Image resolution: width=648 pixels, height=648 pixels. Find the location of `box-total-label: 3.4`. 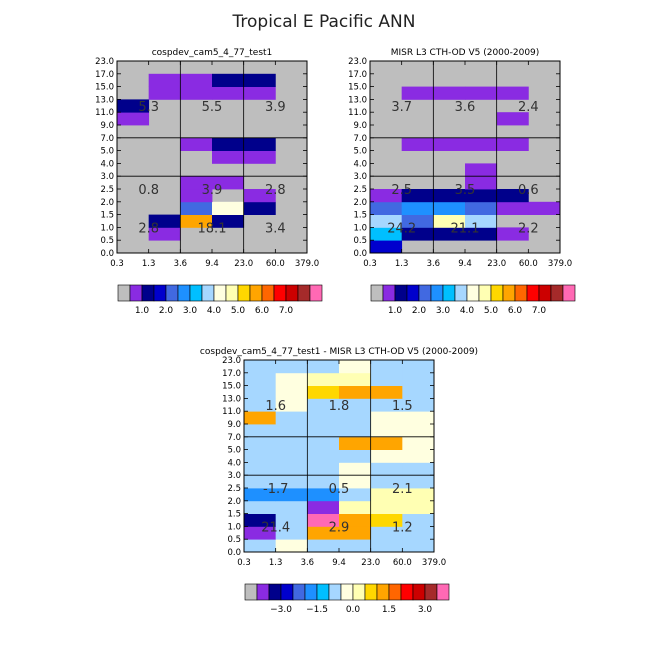

box-total-label: 3.4 is located at coordinates (275, 228).